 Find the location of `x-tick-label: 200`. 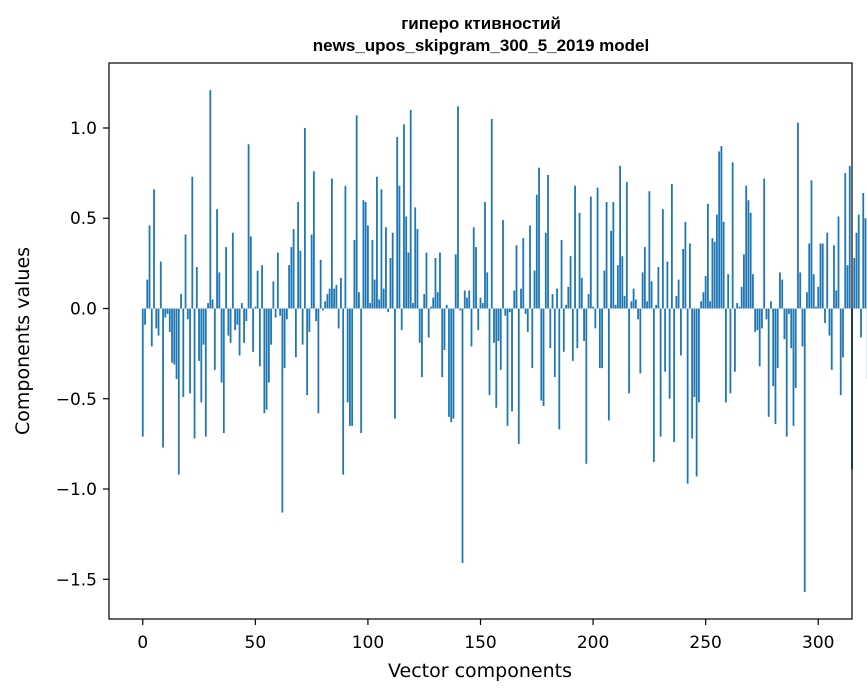

x-tick-label: 200 is located at coordinates (593, 643).